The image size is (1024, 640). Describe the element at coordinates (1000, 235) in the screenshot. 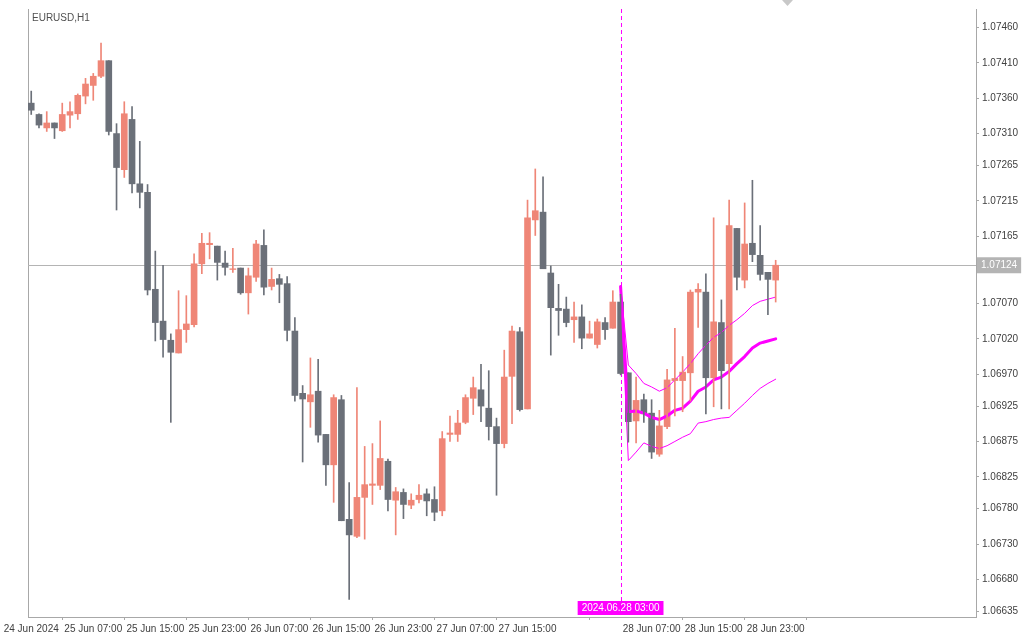

I see `y-tick-label: 1.07165` at that location.